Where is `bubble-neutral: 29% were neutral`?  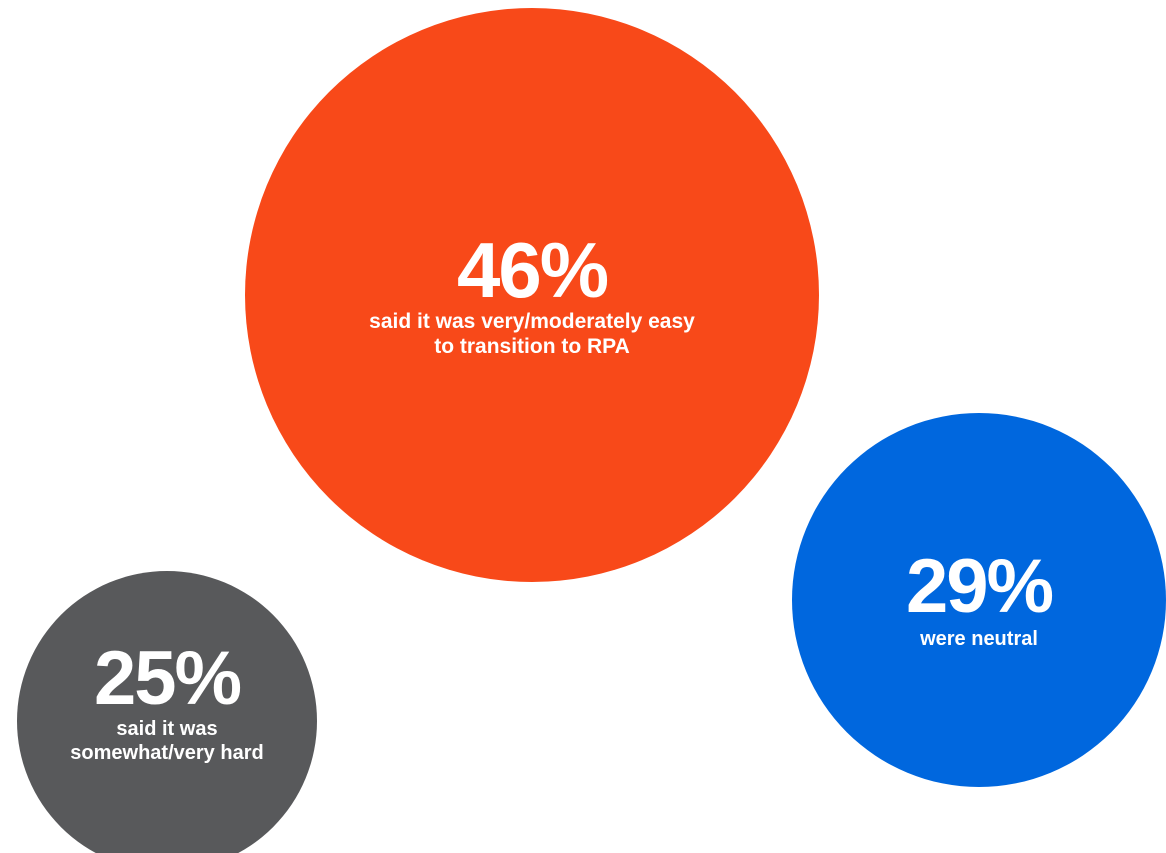
bubble-neutral: 29% were neutral is located at coordinates (979, 600).